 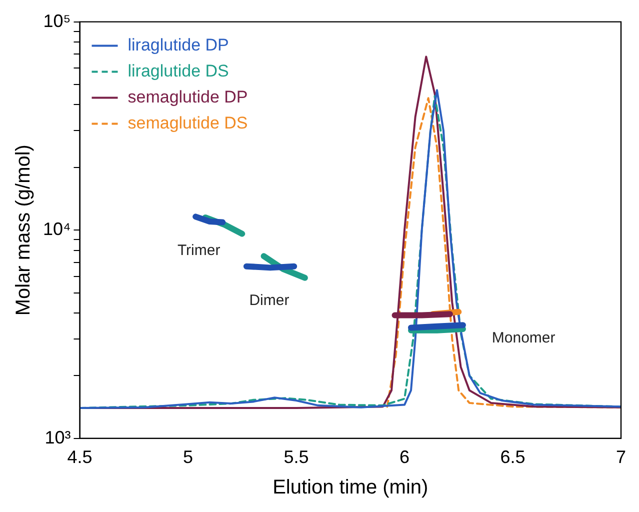 What do you see at coordinates (188, 122) in the screenshot?
I see `legend-label: semaglutide DS` at bounding box center [188, 122].